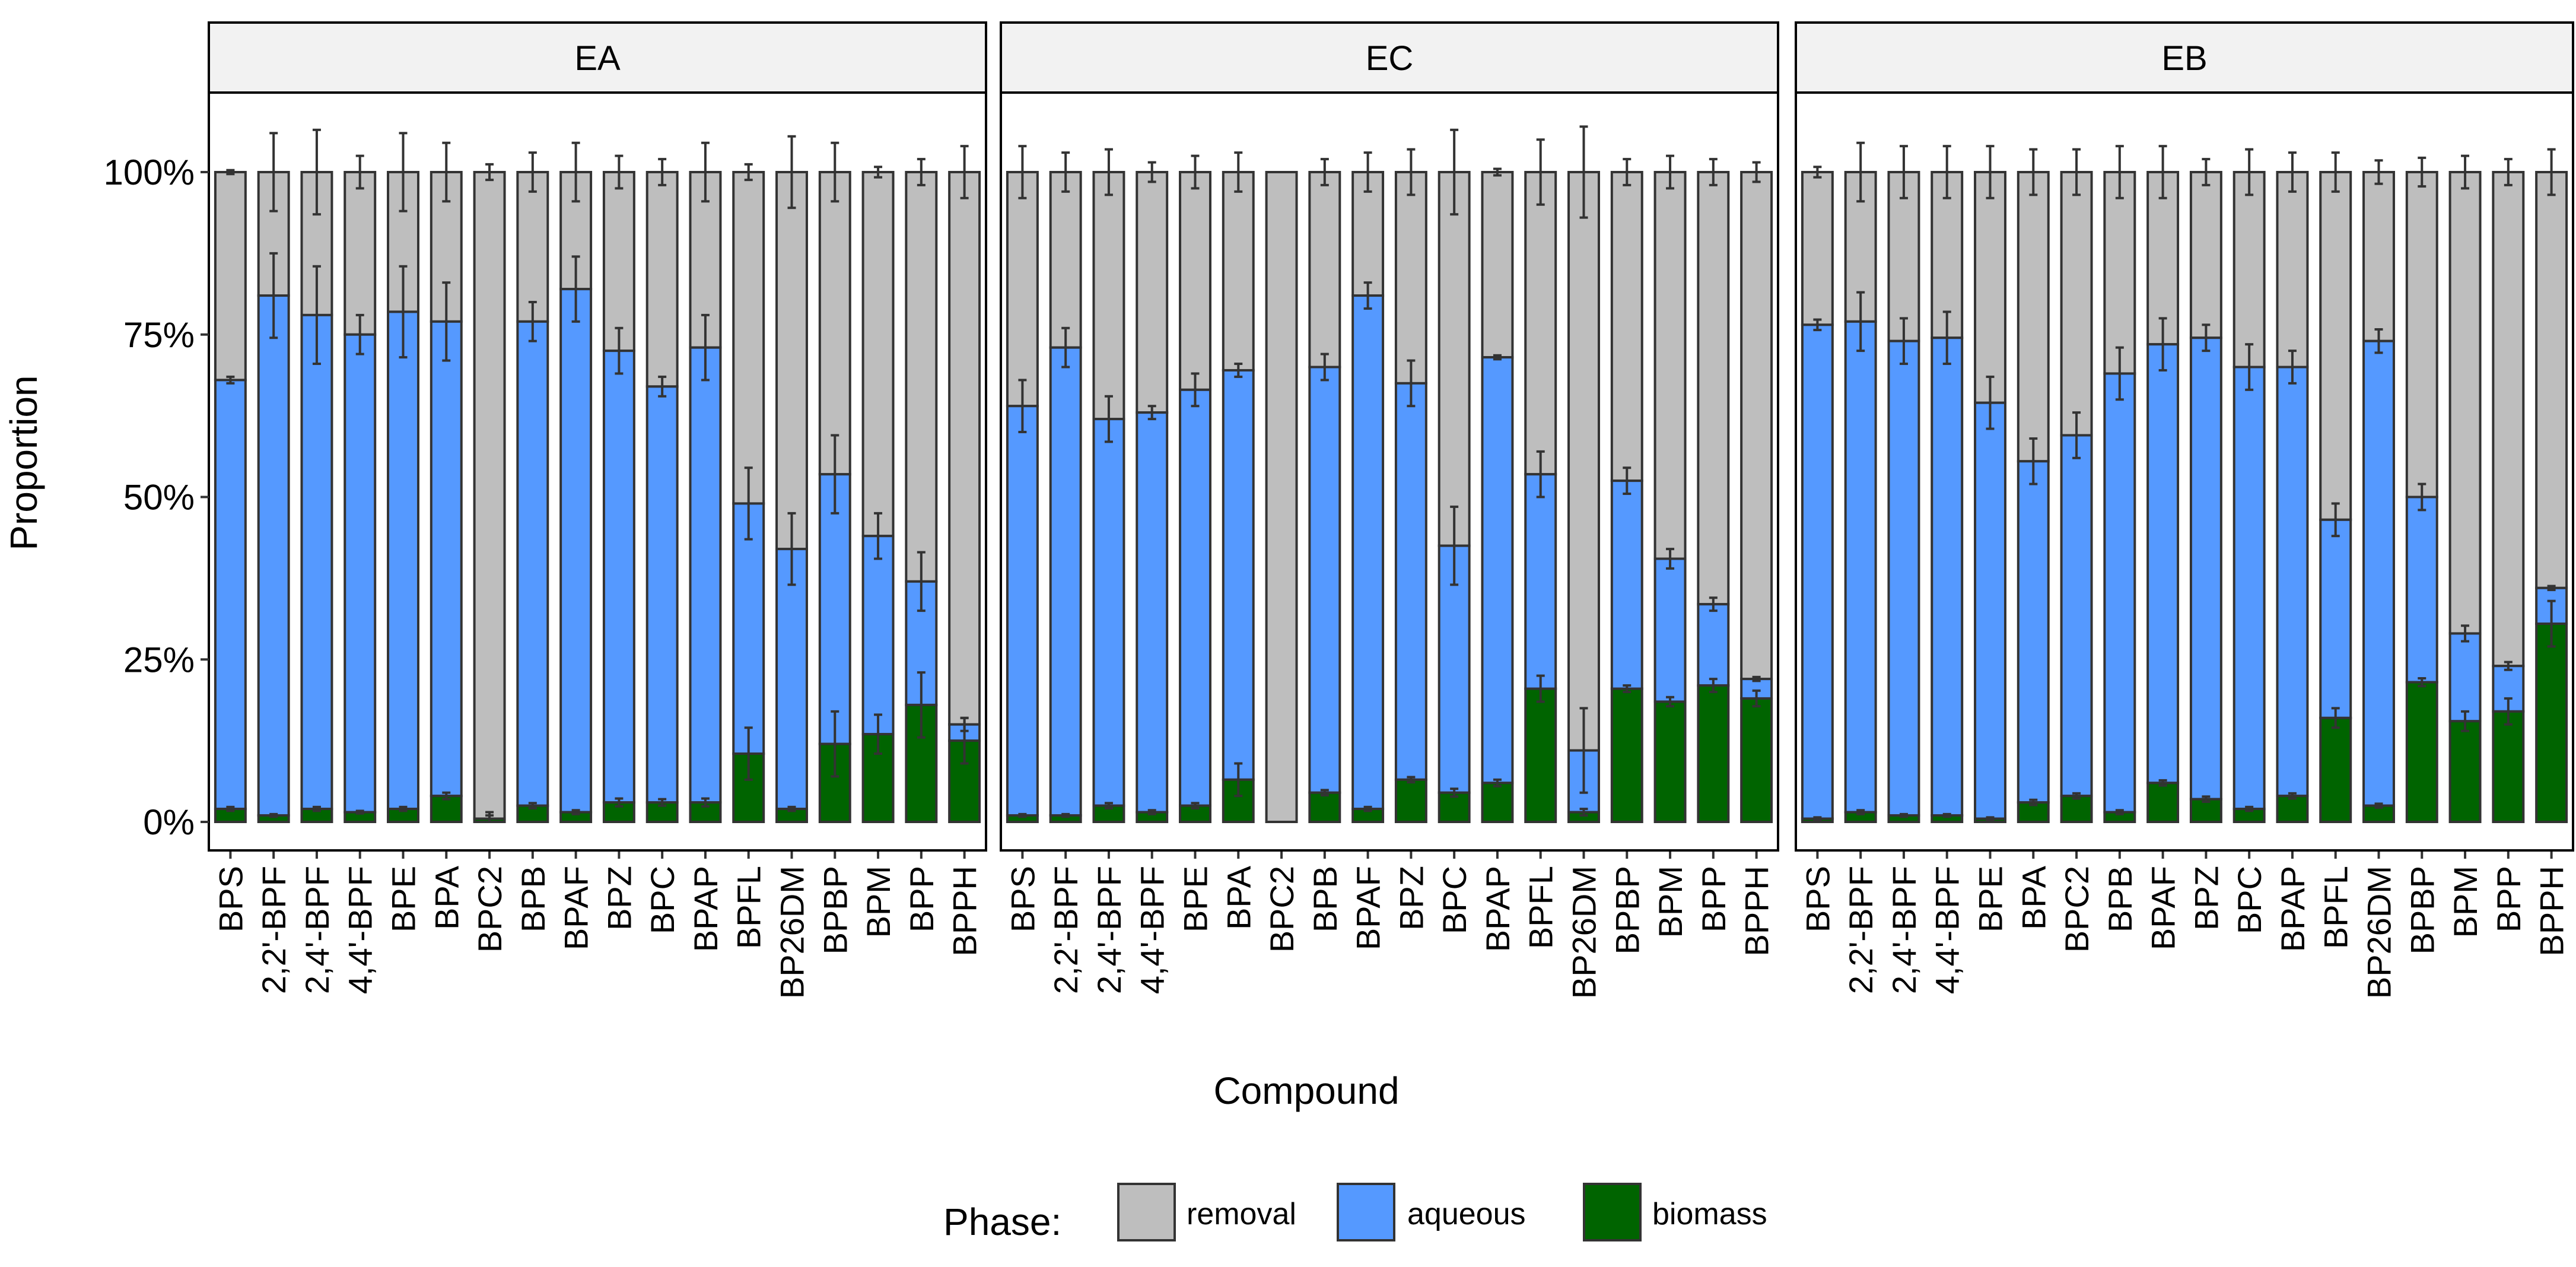 The height and width of the screenshot is (1267, 2576). Describe the element at coordinates (965, 911) in the screenshot. I see `x-tick-label: BPPH` at that location.